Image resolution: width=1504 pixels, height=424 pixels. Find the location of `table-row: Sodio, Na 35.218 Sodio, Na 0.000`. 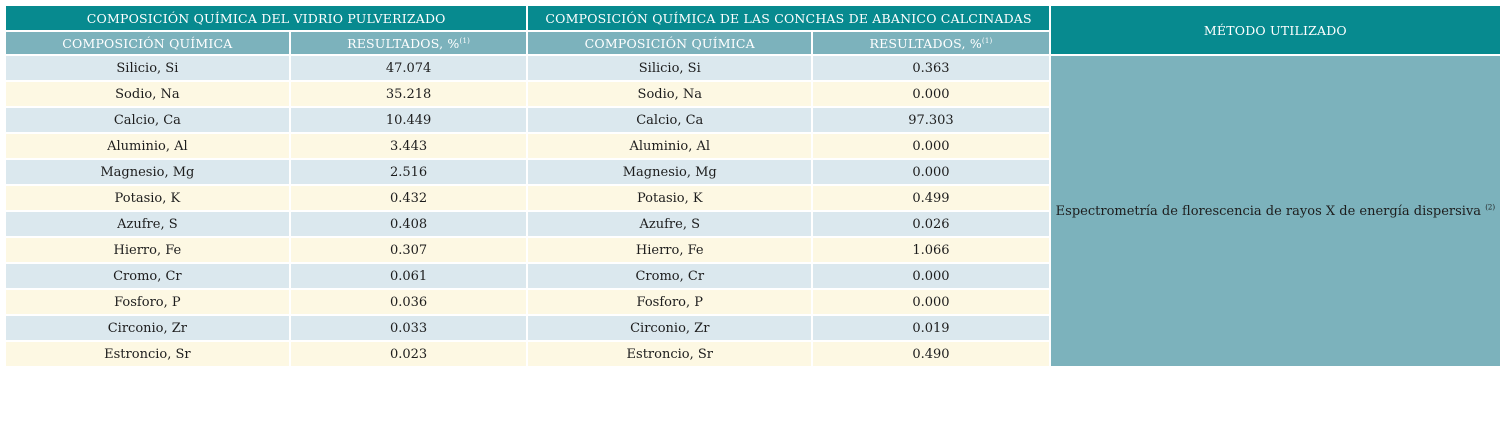

table-row: Sodio, Na 35.218 Sodio, Na 0.000 is located at coordinates (753, 94).